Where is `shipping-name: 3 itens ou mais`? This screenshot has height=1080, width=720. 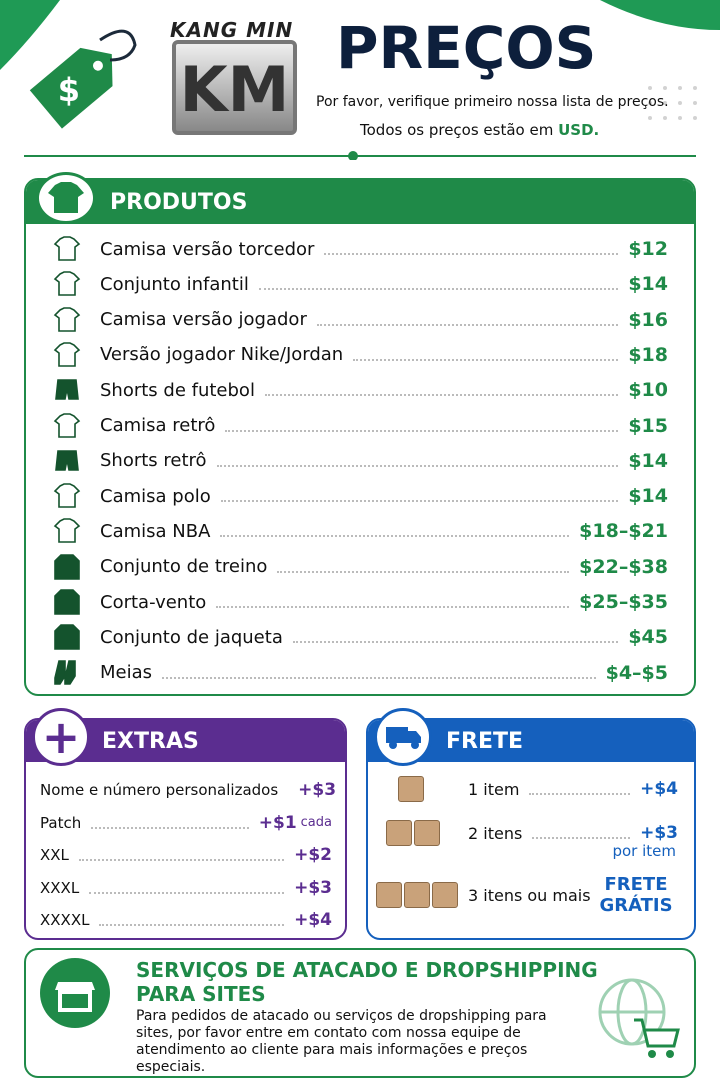
shipping-name: 3 itens ou mais is located at coordinates (529, 895).